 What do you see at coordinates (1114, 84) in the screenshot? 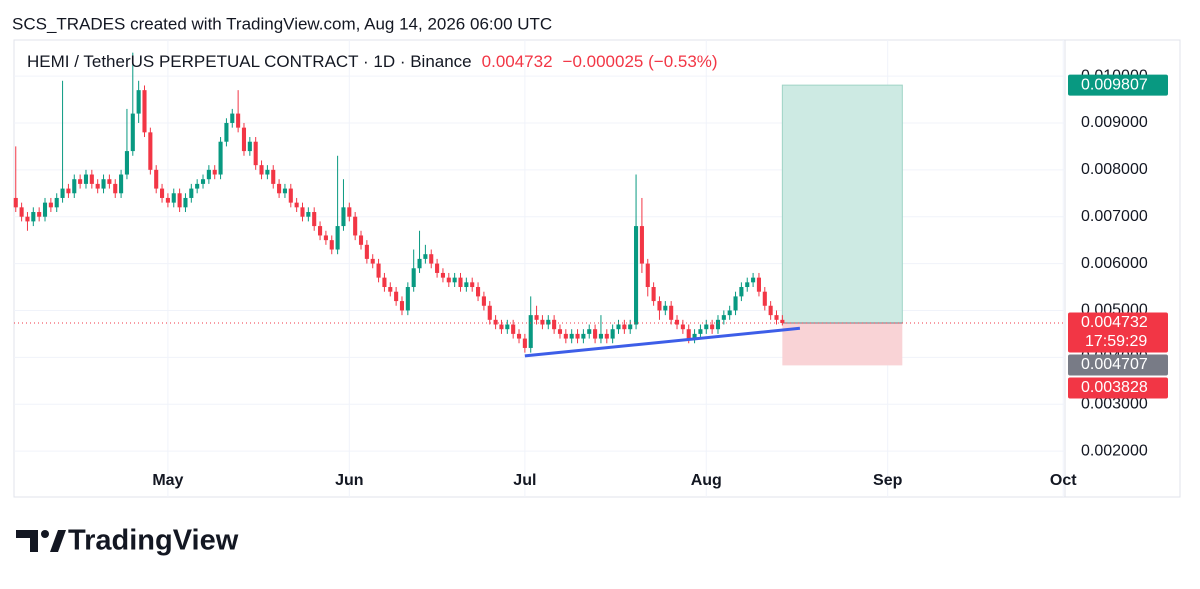
I see `price-label: 0.009807` at bounding box center [1114, 84].